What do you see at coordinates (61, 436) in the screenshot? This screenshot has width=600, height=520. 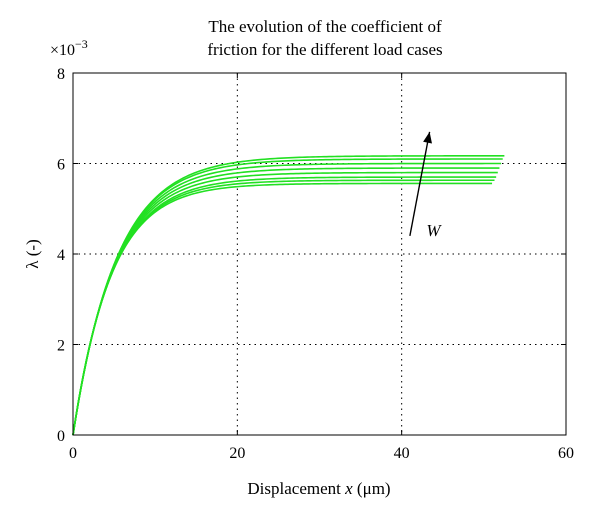 I see `y-tick-label-0: 0` at bounding box center [61, 436].